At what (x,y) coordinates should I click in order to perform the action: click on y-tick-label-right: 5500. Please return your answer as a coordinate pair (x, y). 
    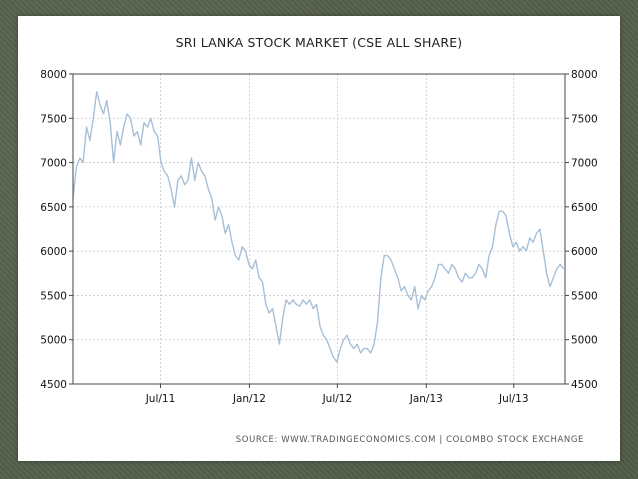
    Looking at the image, I should click on (584, 296).